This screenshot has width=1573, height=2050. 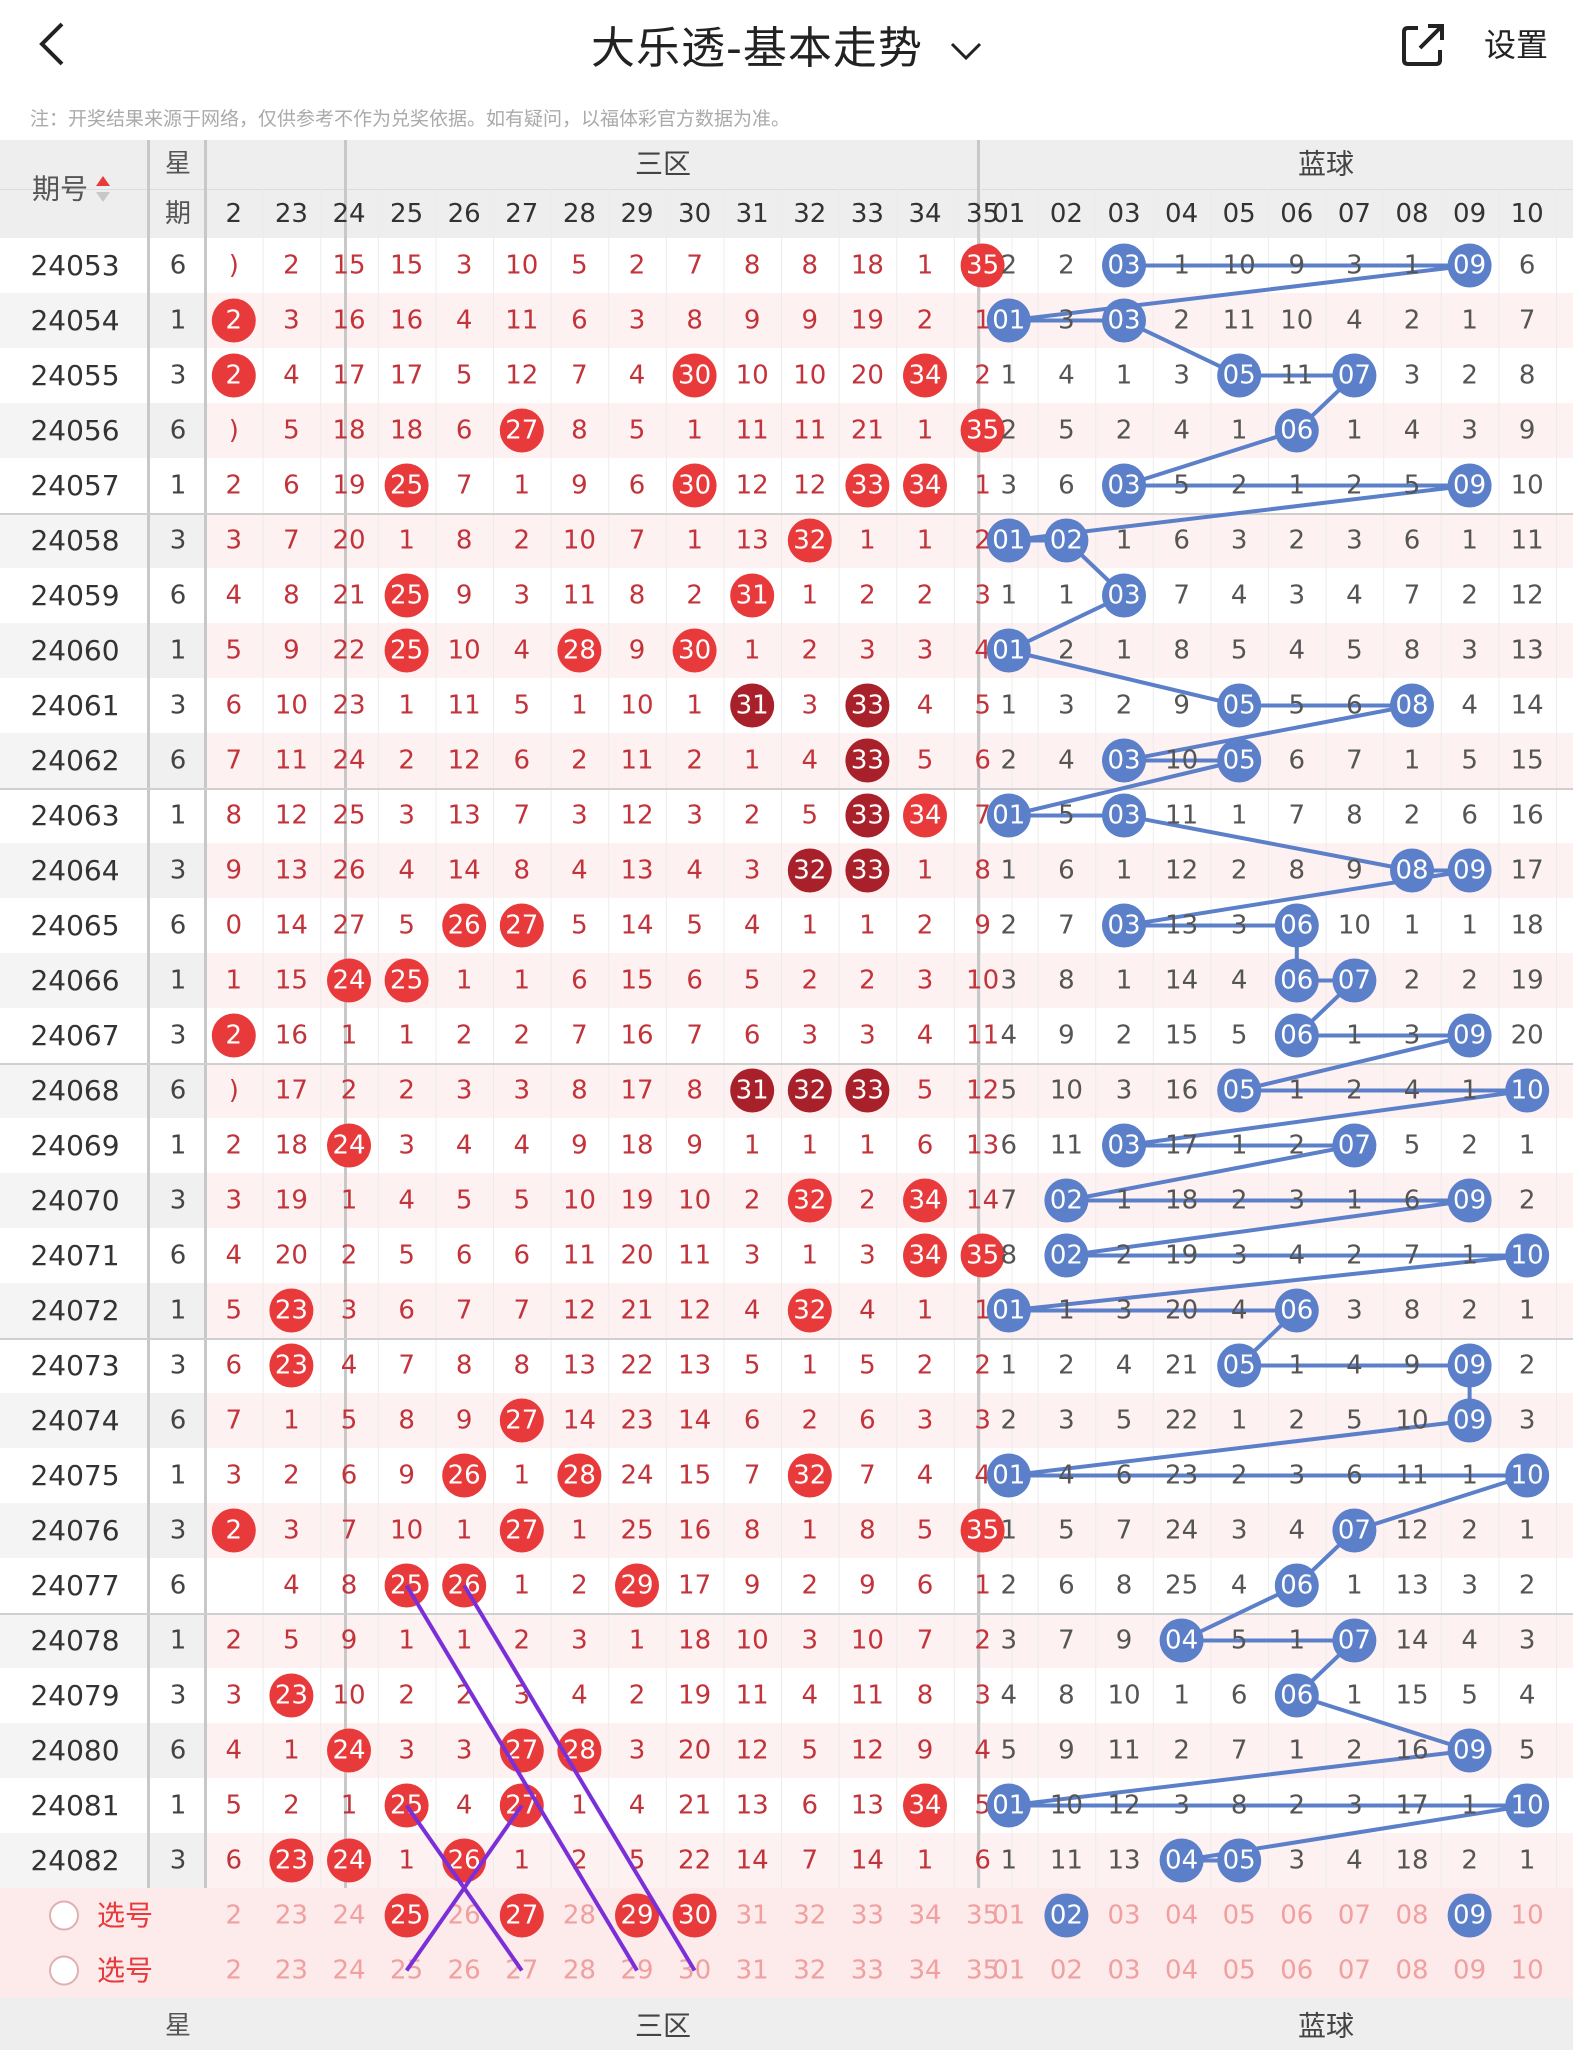 What do you see at coordinates (786, 44) in the screenshot?
I see `page-title: 大乐透-基本走势` at bounding box center [786, 44].